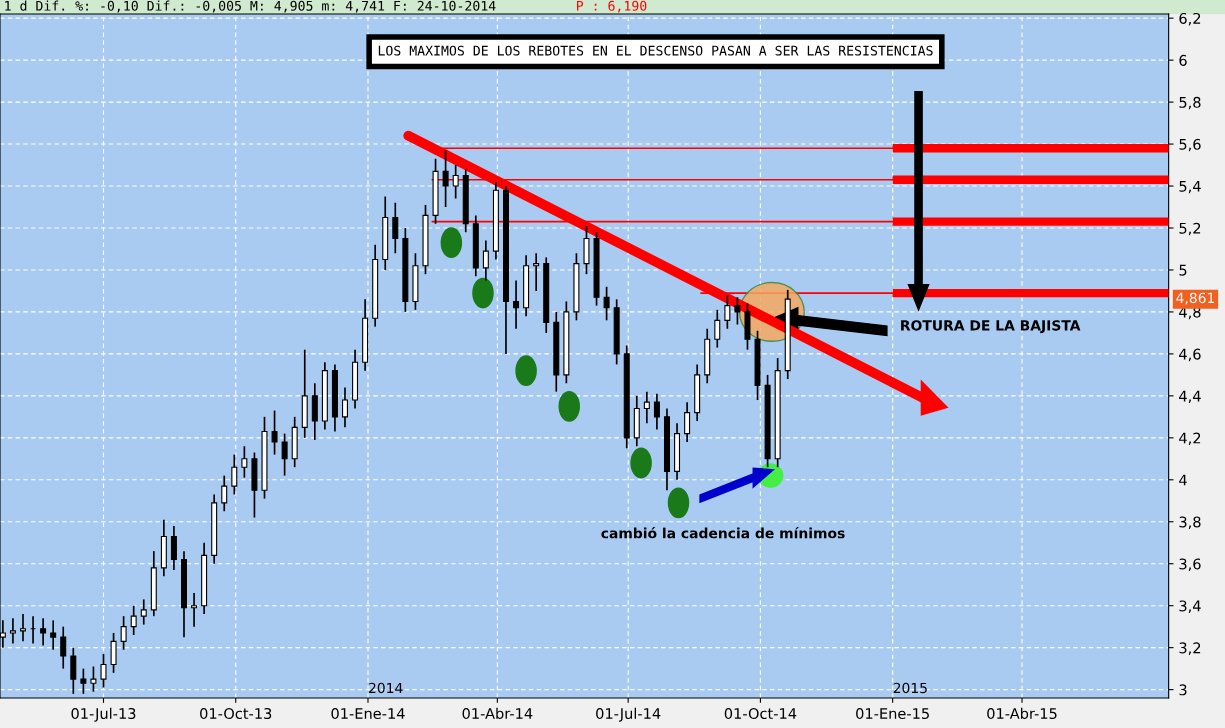 Image resolution: width=1225 pixels, height=728 pixels. I want to click on x-tick-label: 01-Oct-14, so click(760, 713).